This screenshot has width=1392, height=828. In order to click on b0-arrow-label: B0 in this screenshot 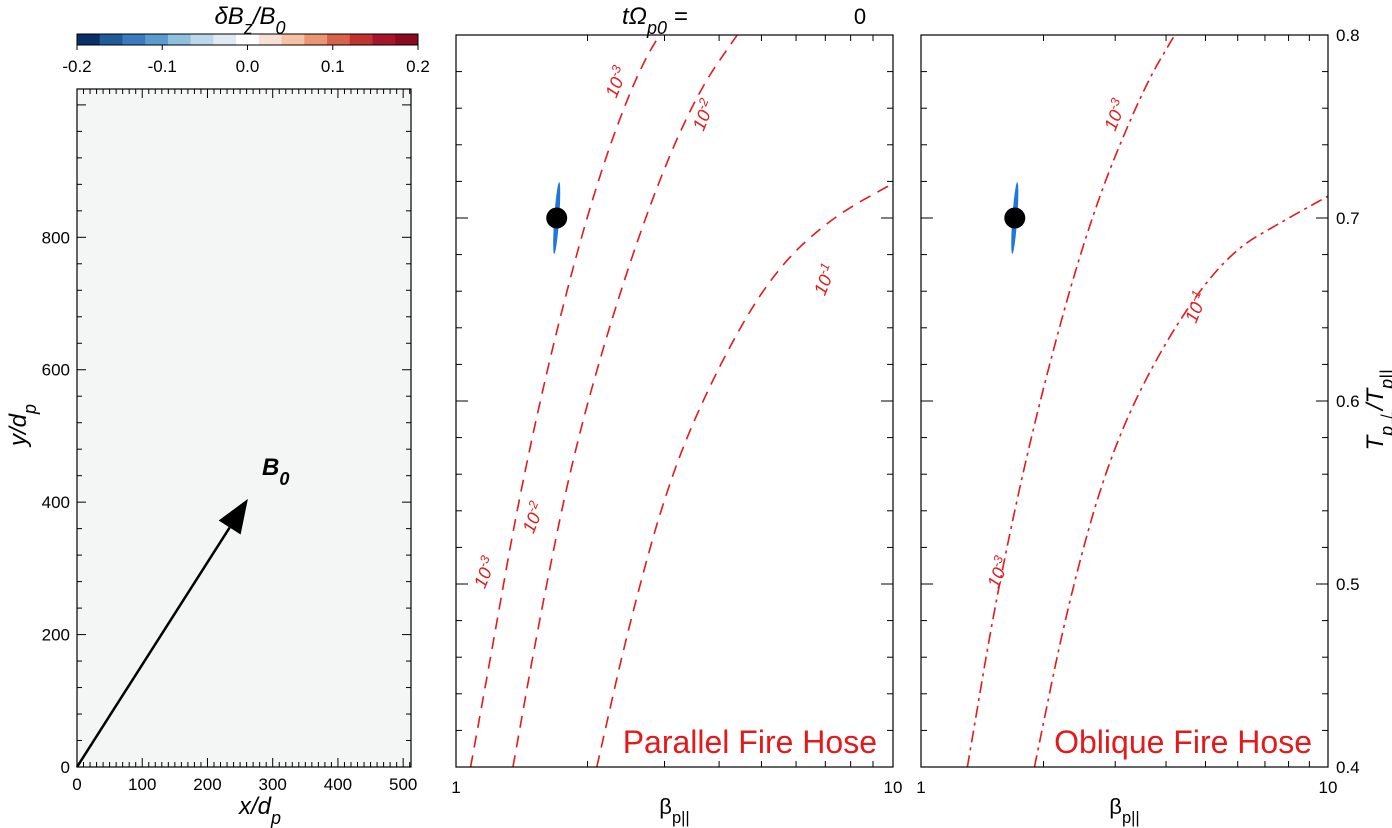, I will do `click(275, 471)`.